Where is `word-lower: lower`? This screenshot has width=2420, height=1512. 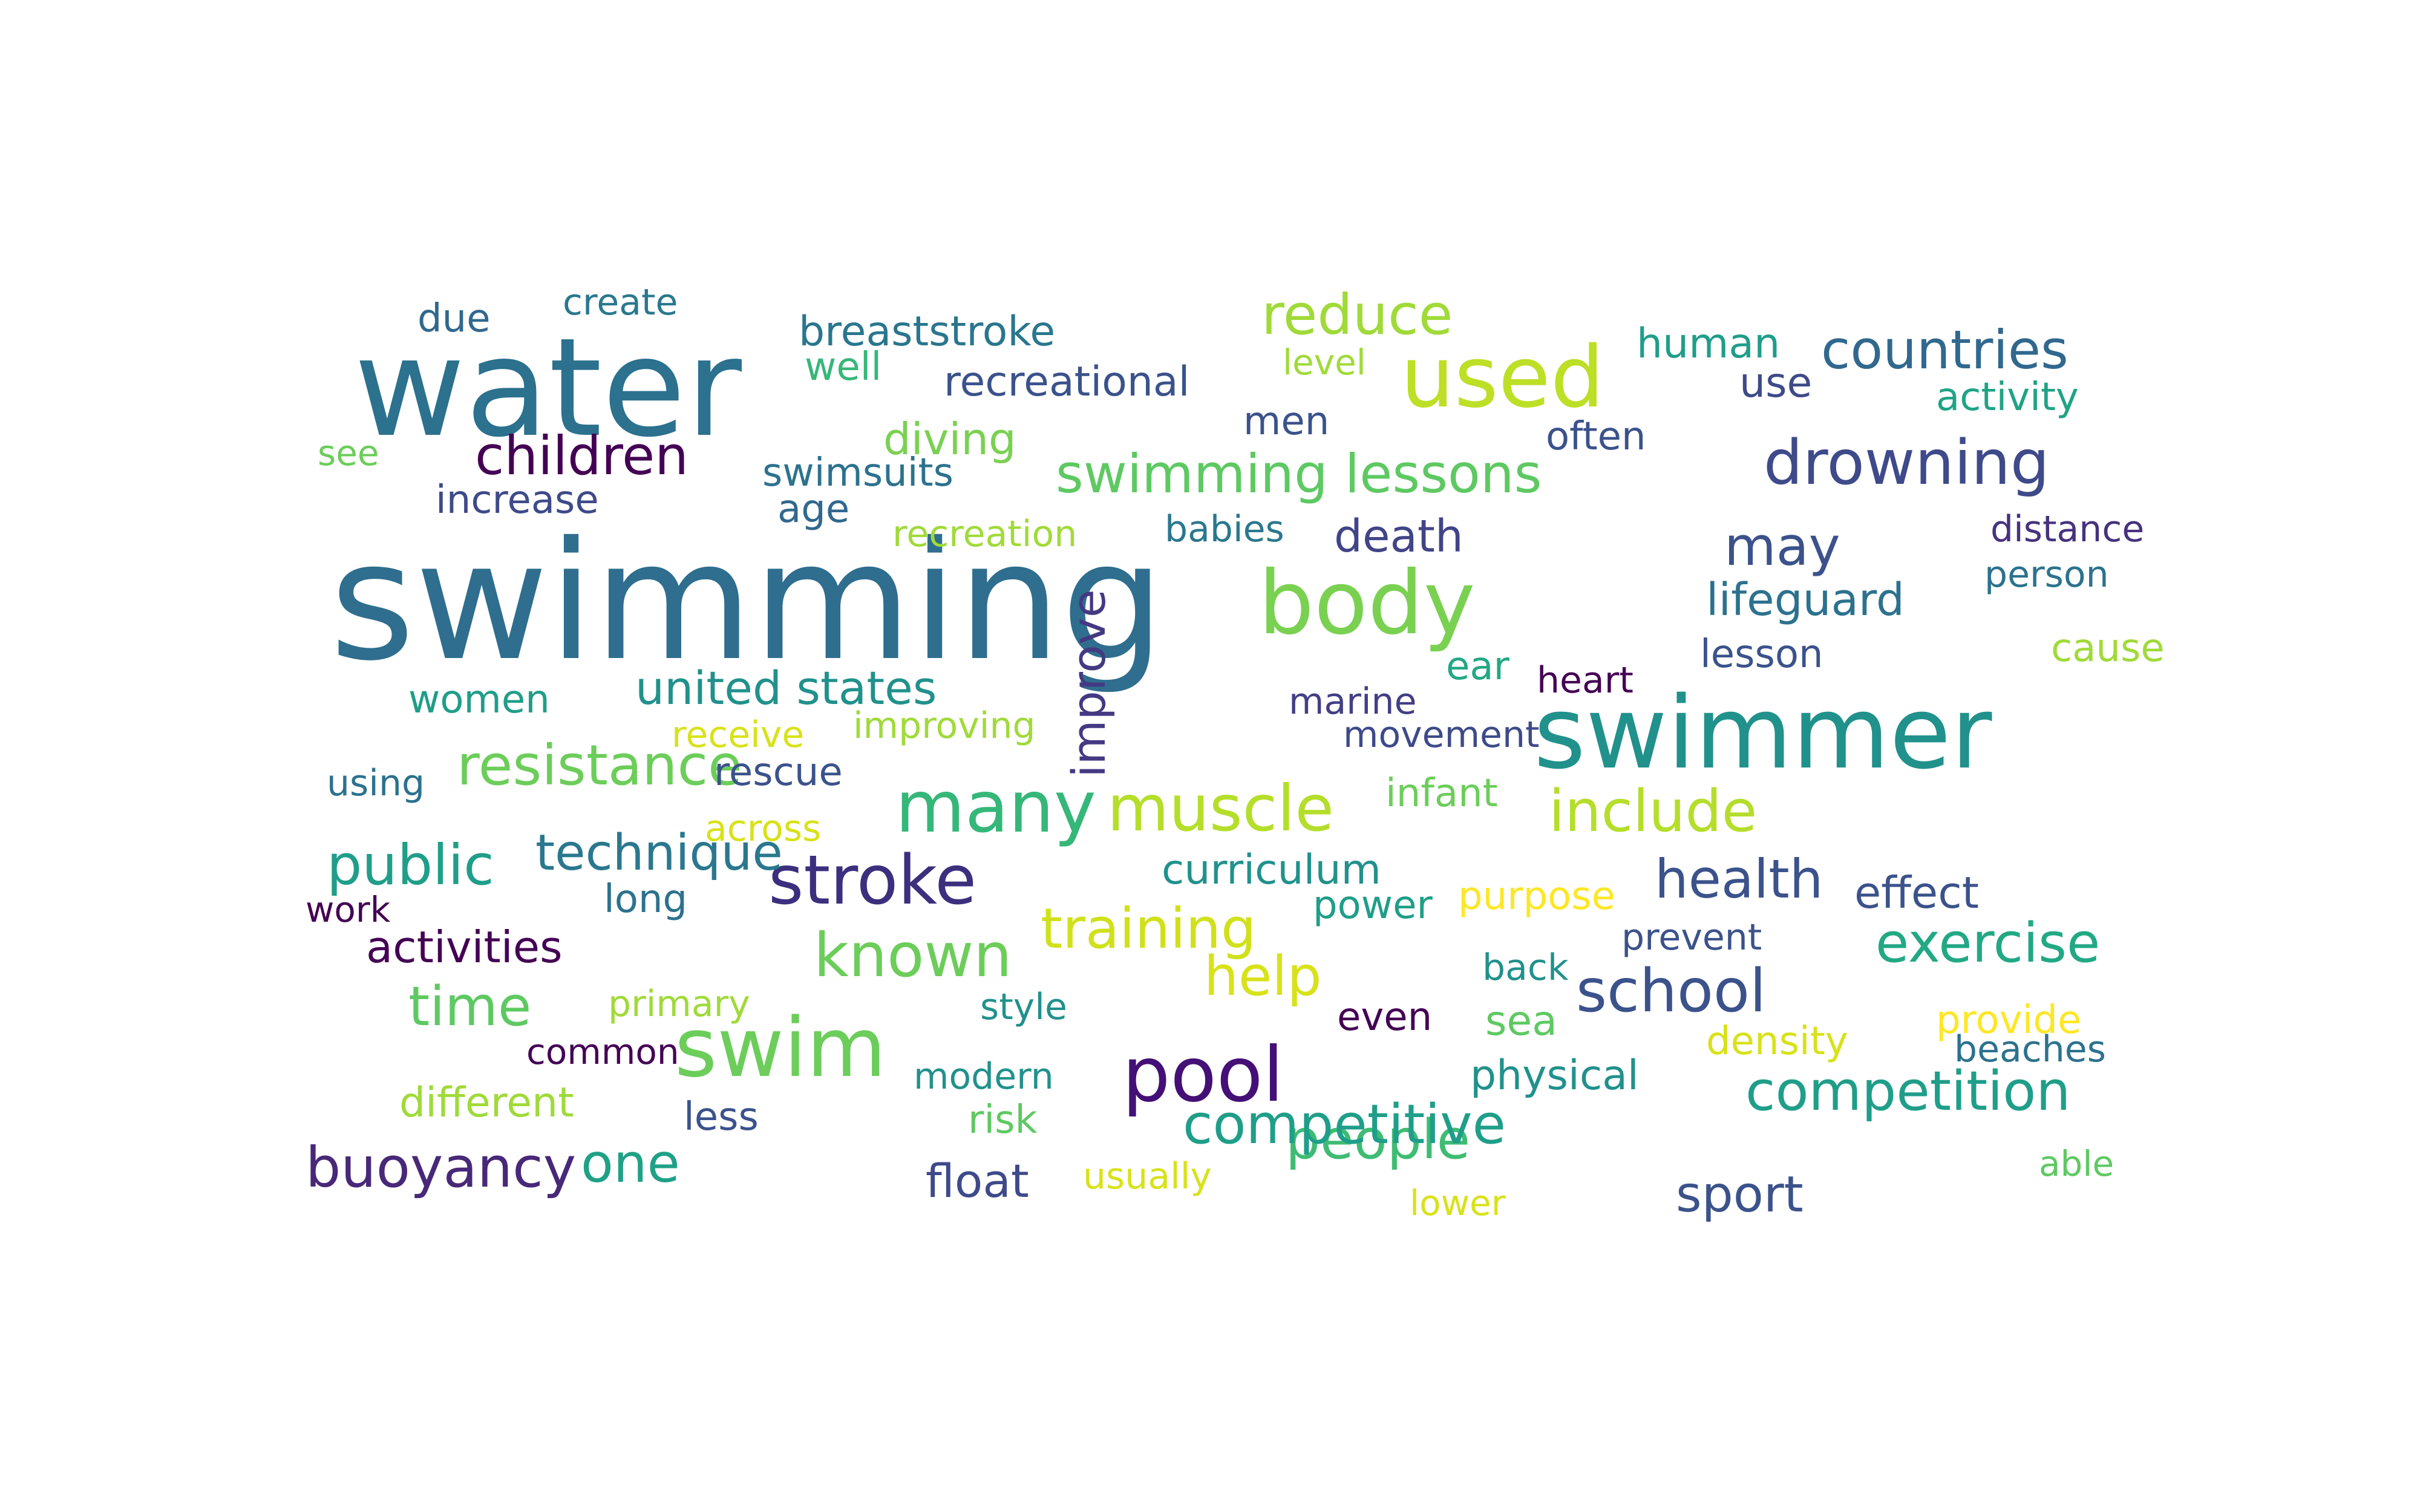 word-lower: lower is located at coordinates (1458, 1203).